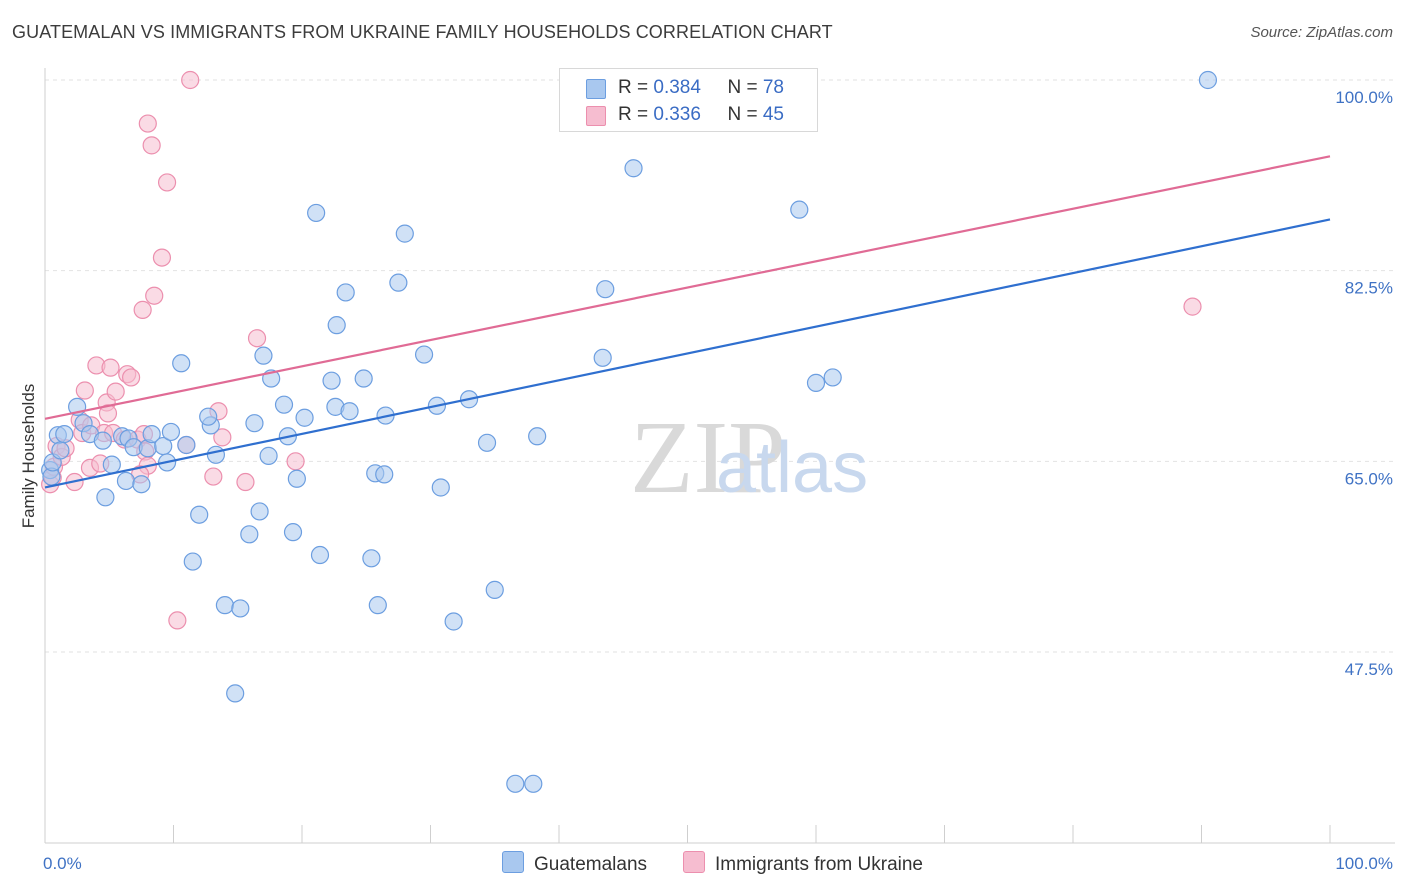 The height and width of the screenshot is (892, 1406). I want to click on x-tick-labels: 0.0% 100.0%, so click(718, 863).